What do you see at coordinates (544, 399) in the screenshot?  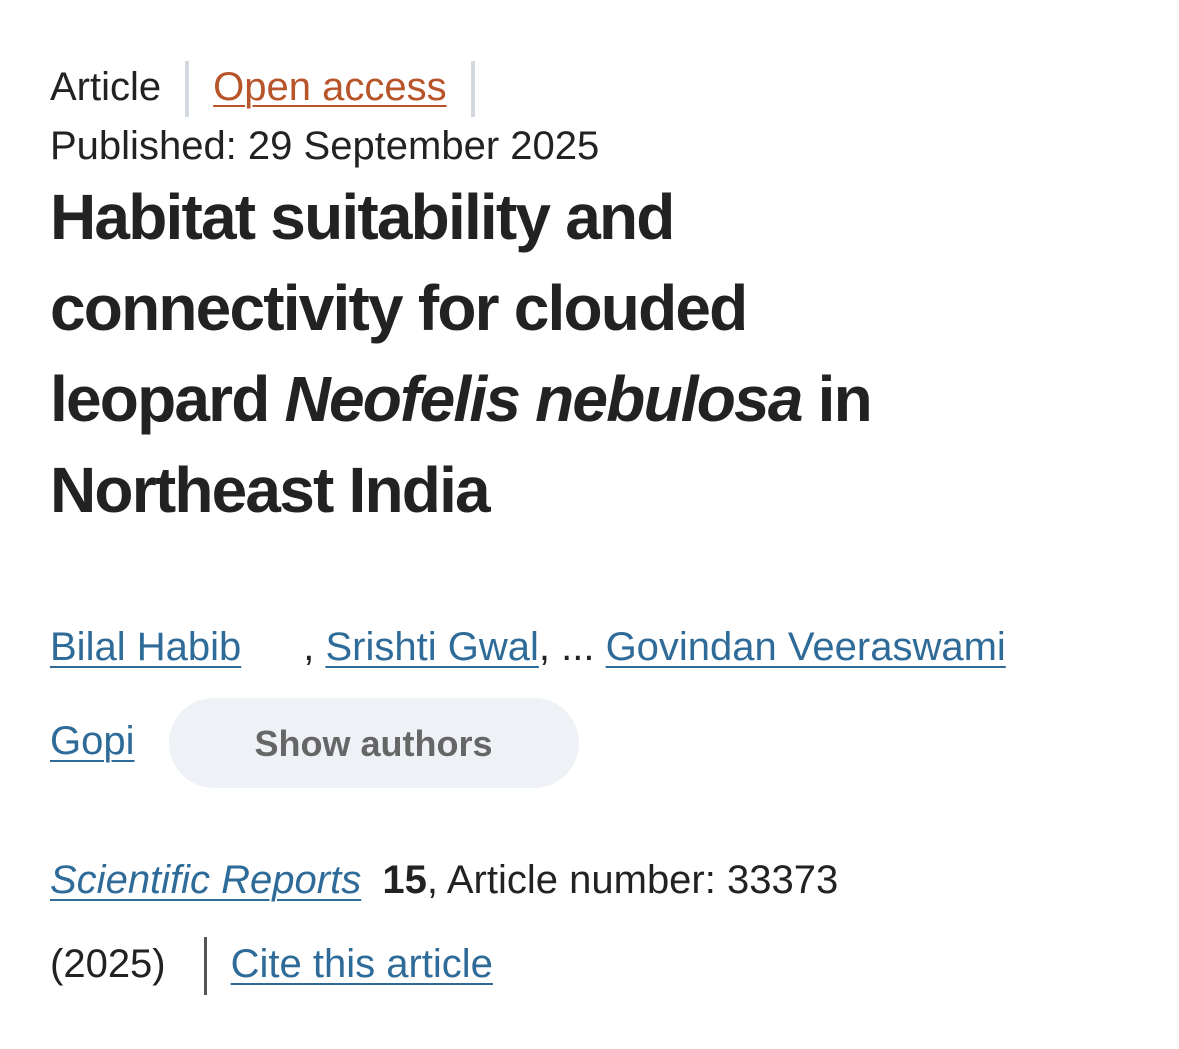 I see `species-name: Neofelis nebulosa` at bounding box center [544, 399].